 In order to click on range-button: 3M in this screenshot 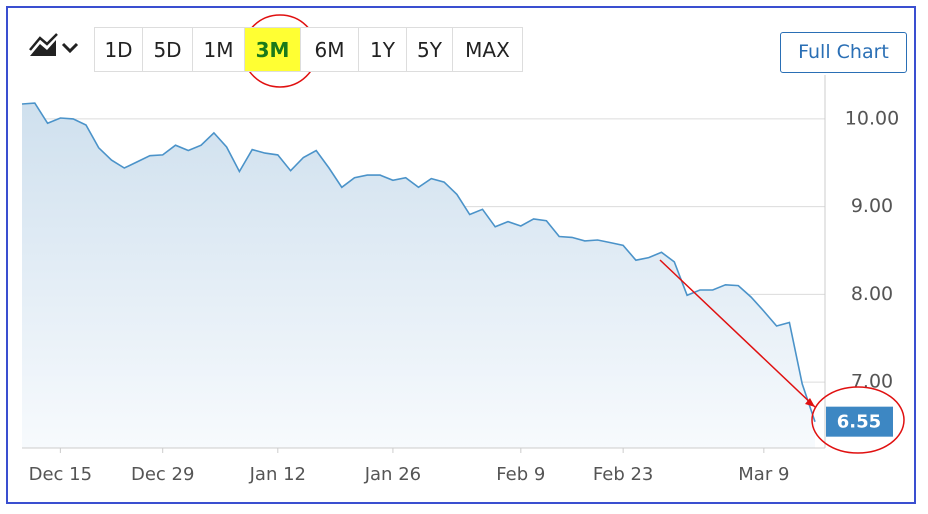, I will do `click(272, 49)`.